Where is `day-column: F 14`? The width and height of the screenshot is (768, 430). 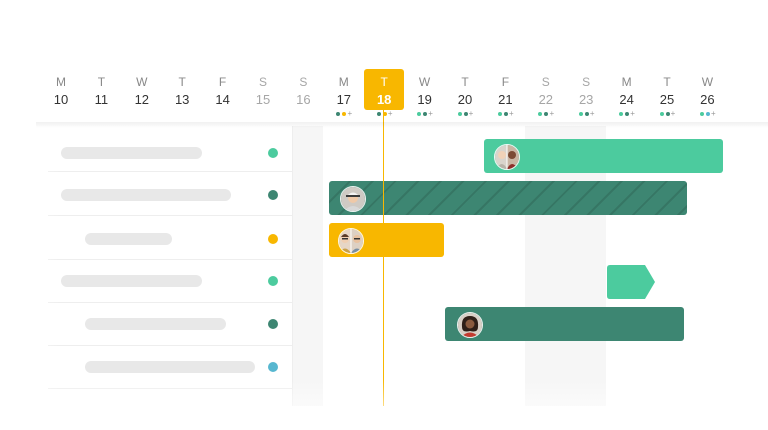 day-column: F 14 is located at coordinates (223, 85).